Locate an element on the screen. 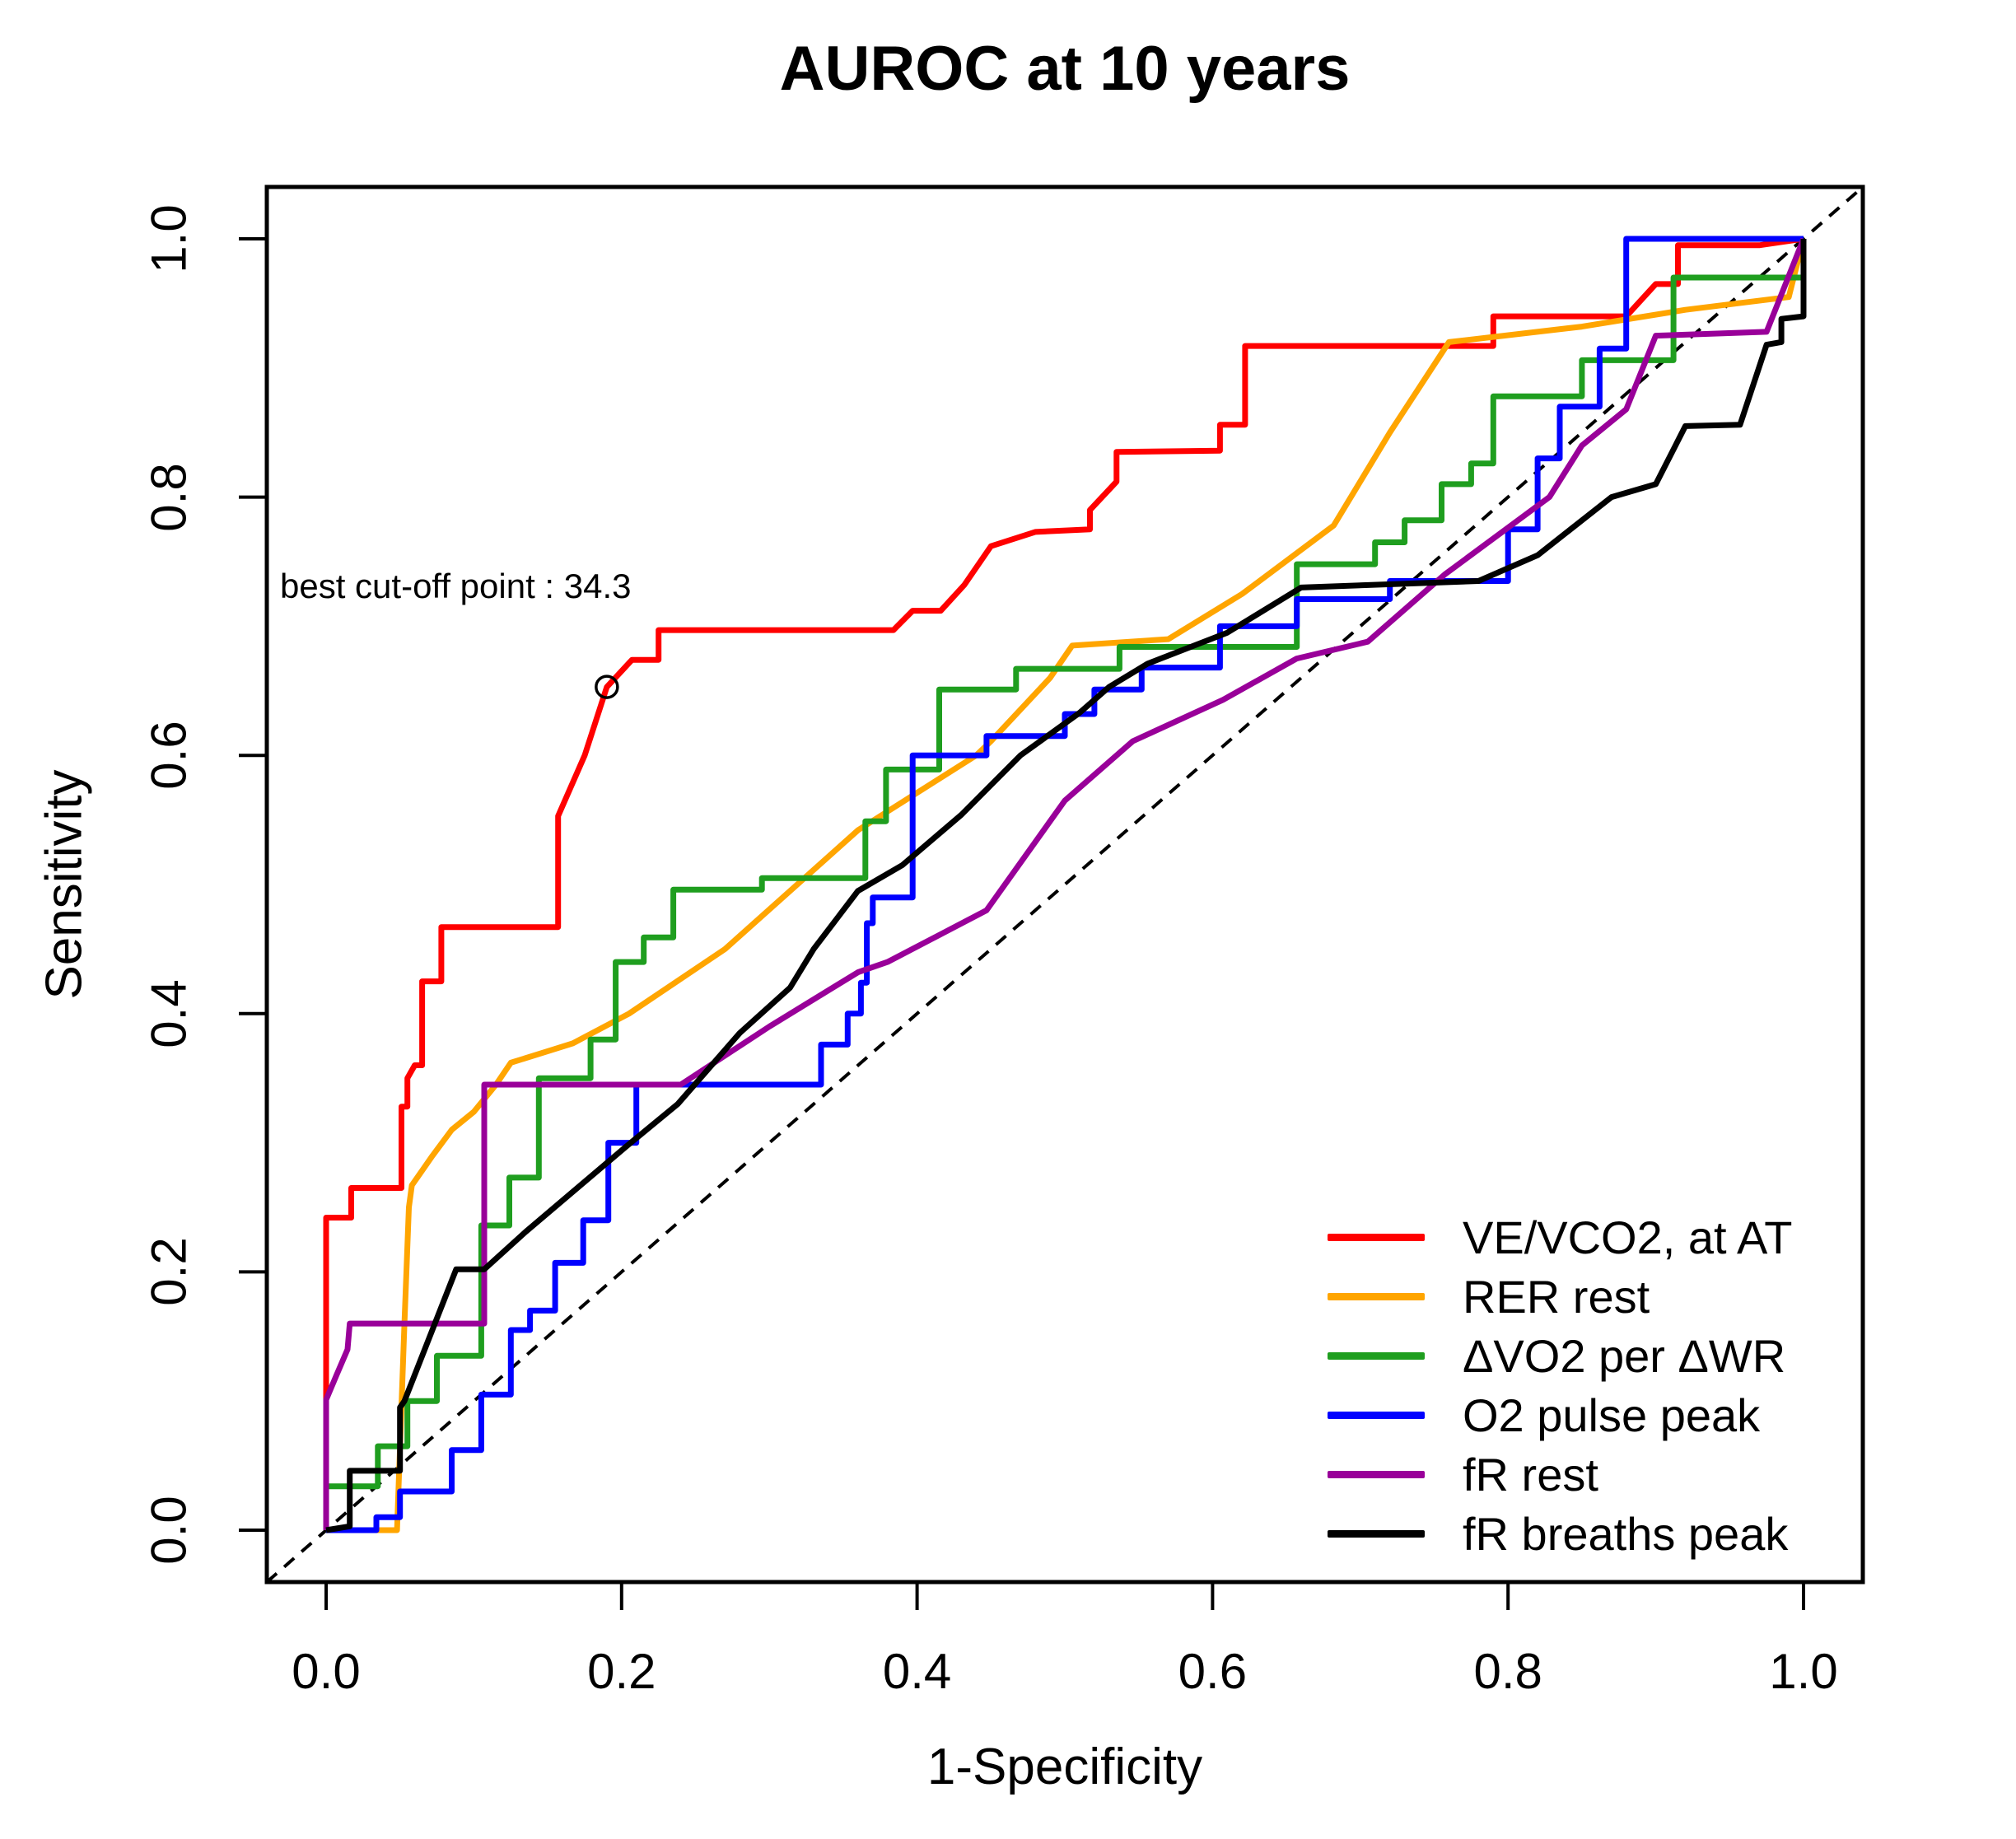  best-cutoff-marker is located at coordinates (607, 686).